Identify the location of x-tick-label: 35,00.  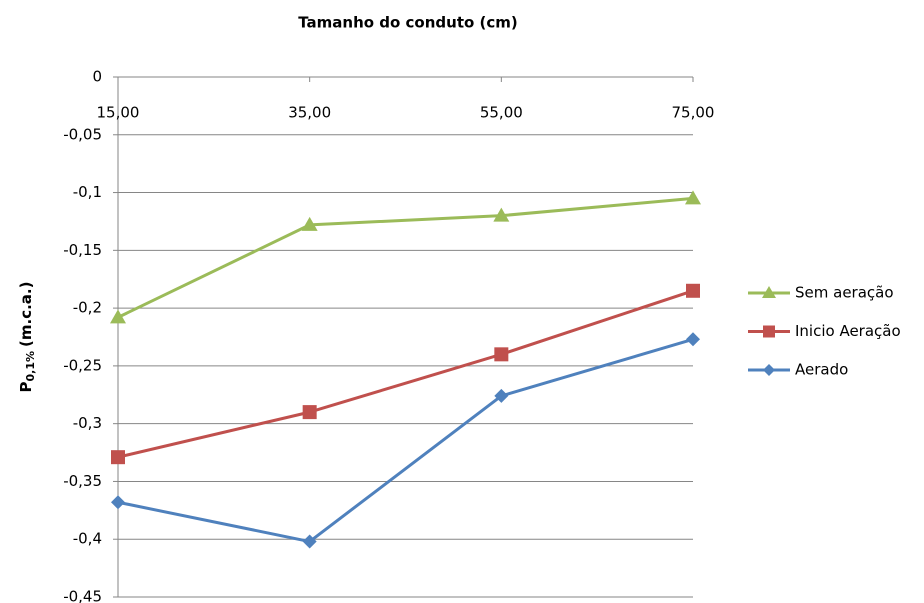
(309, 113).